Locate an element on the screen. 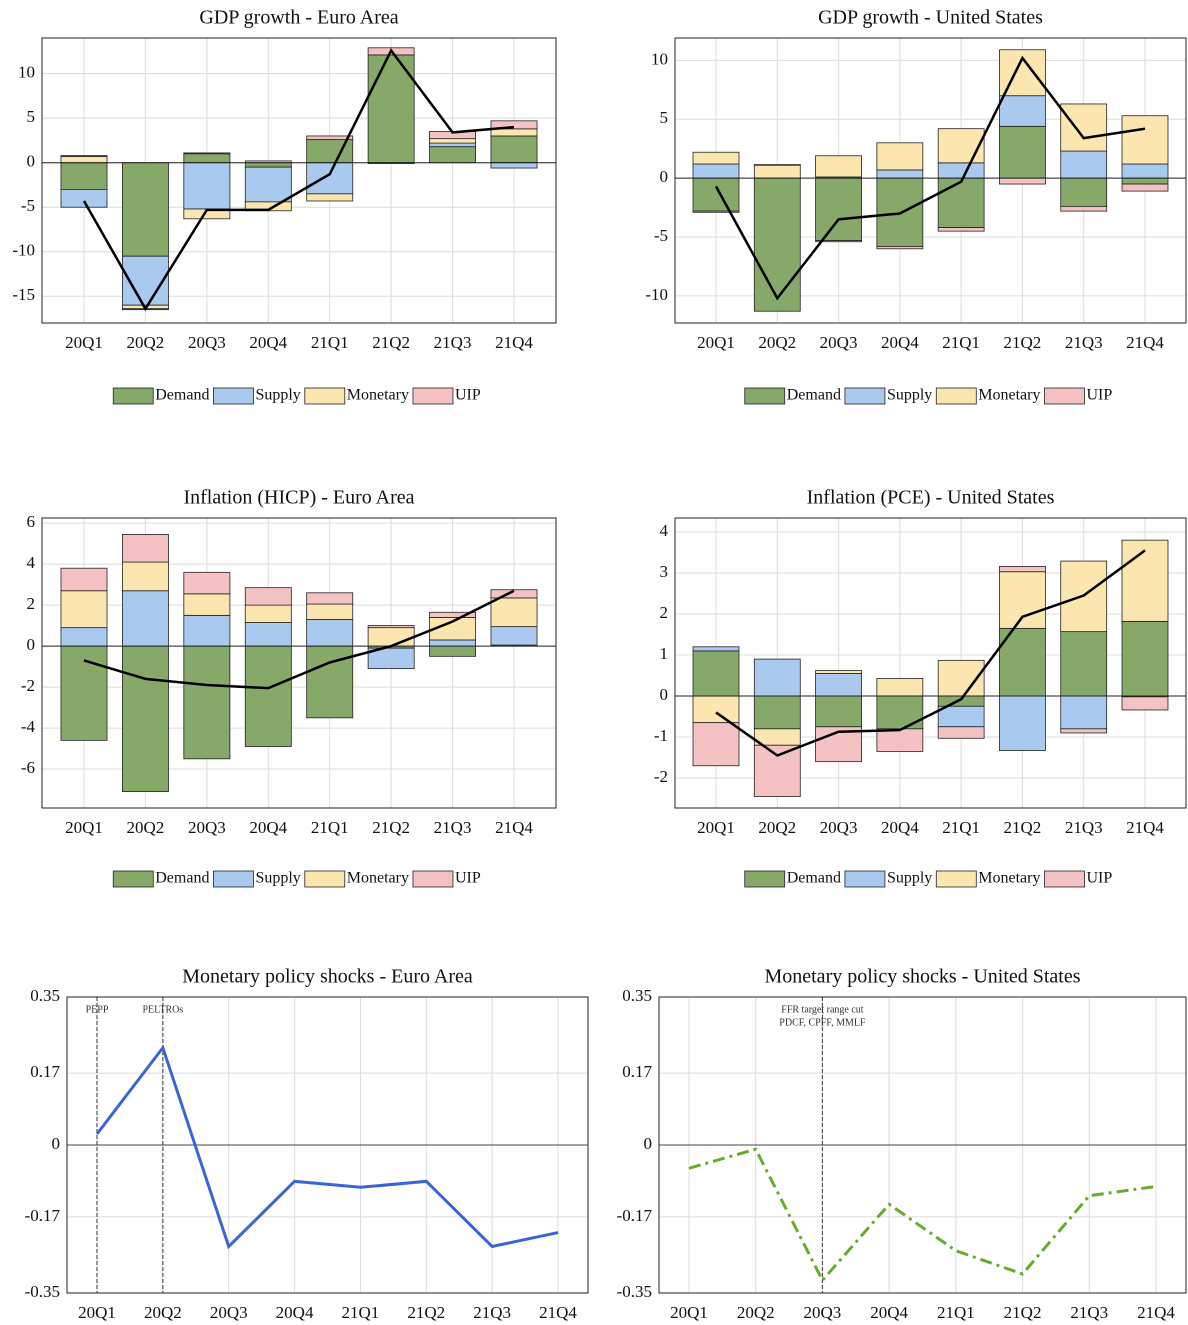 Image resolution: width=1188 pixels, height=1325 pixels. y-tick-label: -15 is located at coordinates (23, 294).